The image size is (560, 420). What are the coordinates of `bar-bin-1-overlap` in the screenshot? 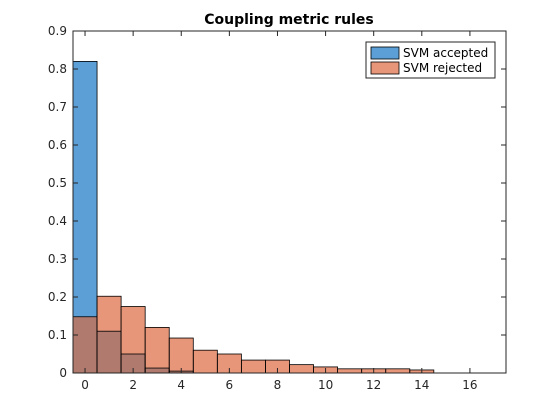 It's located at (109, 352).